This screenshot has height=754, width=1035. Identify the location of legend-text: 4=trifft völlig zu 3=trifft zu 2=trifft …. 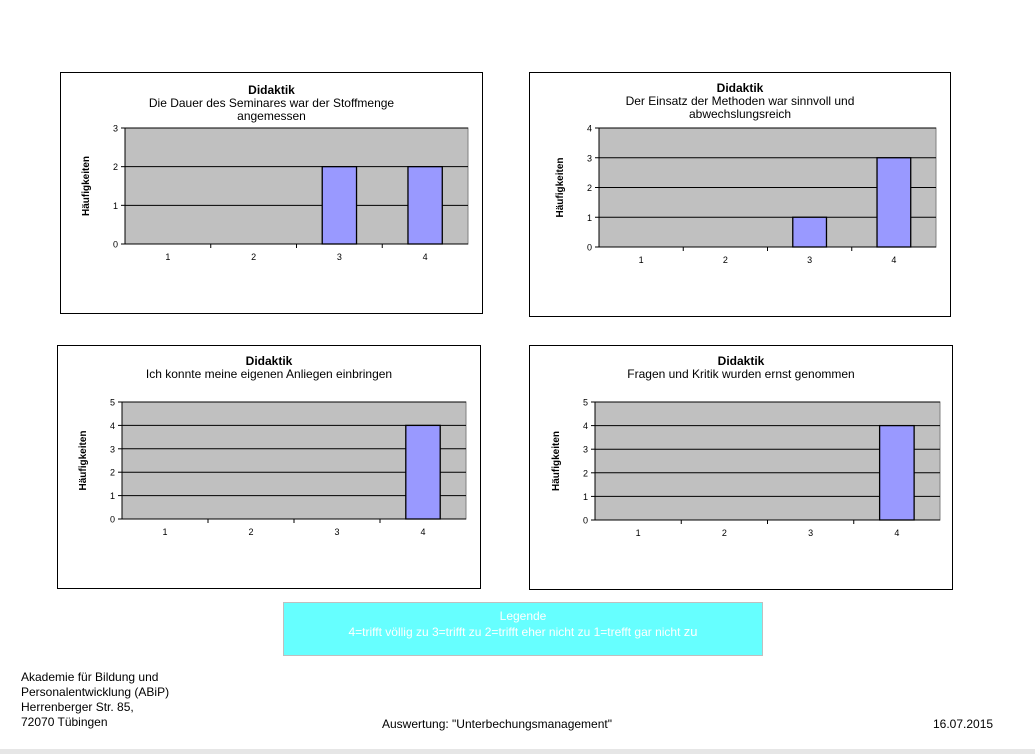
(523, 632).